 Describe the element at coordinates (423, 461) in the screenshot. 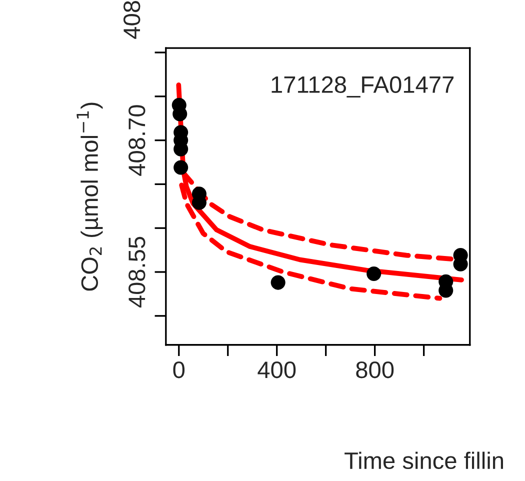

I see `x-axis-title: Time since fillin` at that location.